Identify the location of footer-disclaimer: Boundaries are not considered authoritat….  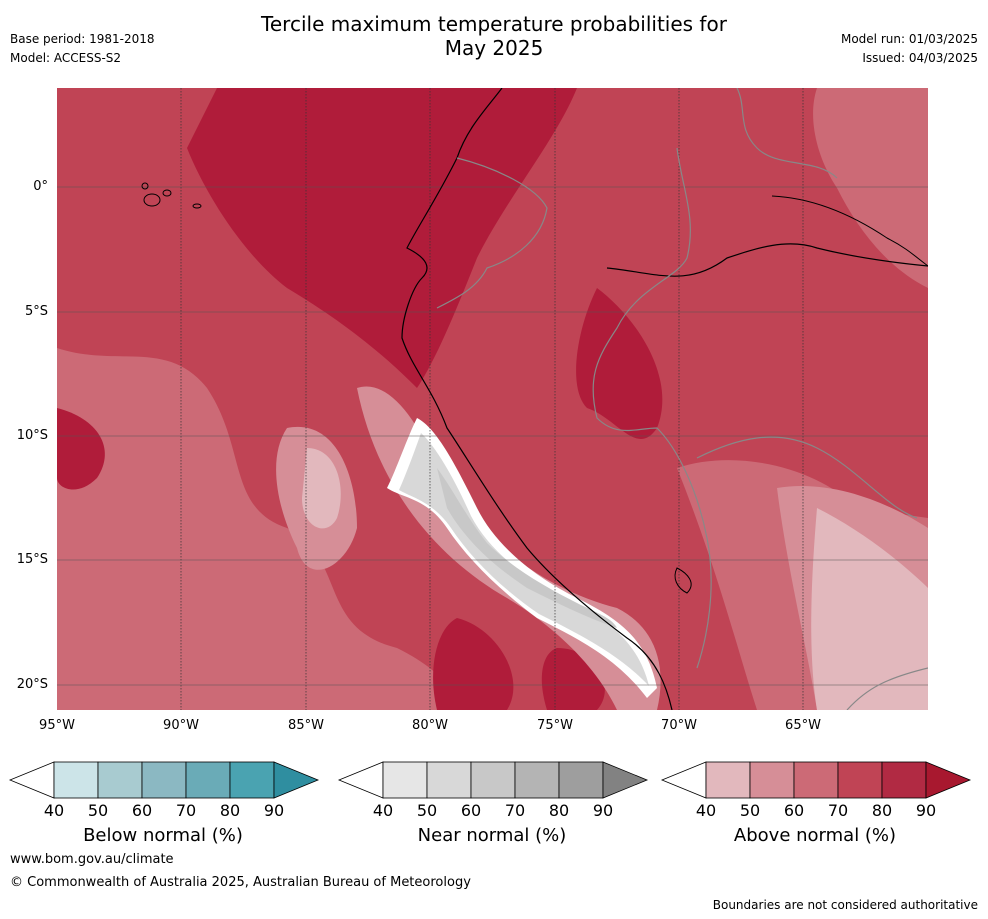
(845, 905).